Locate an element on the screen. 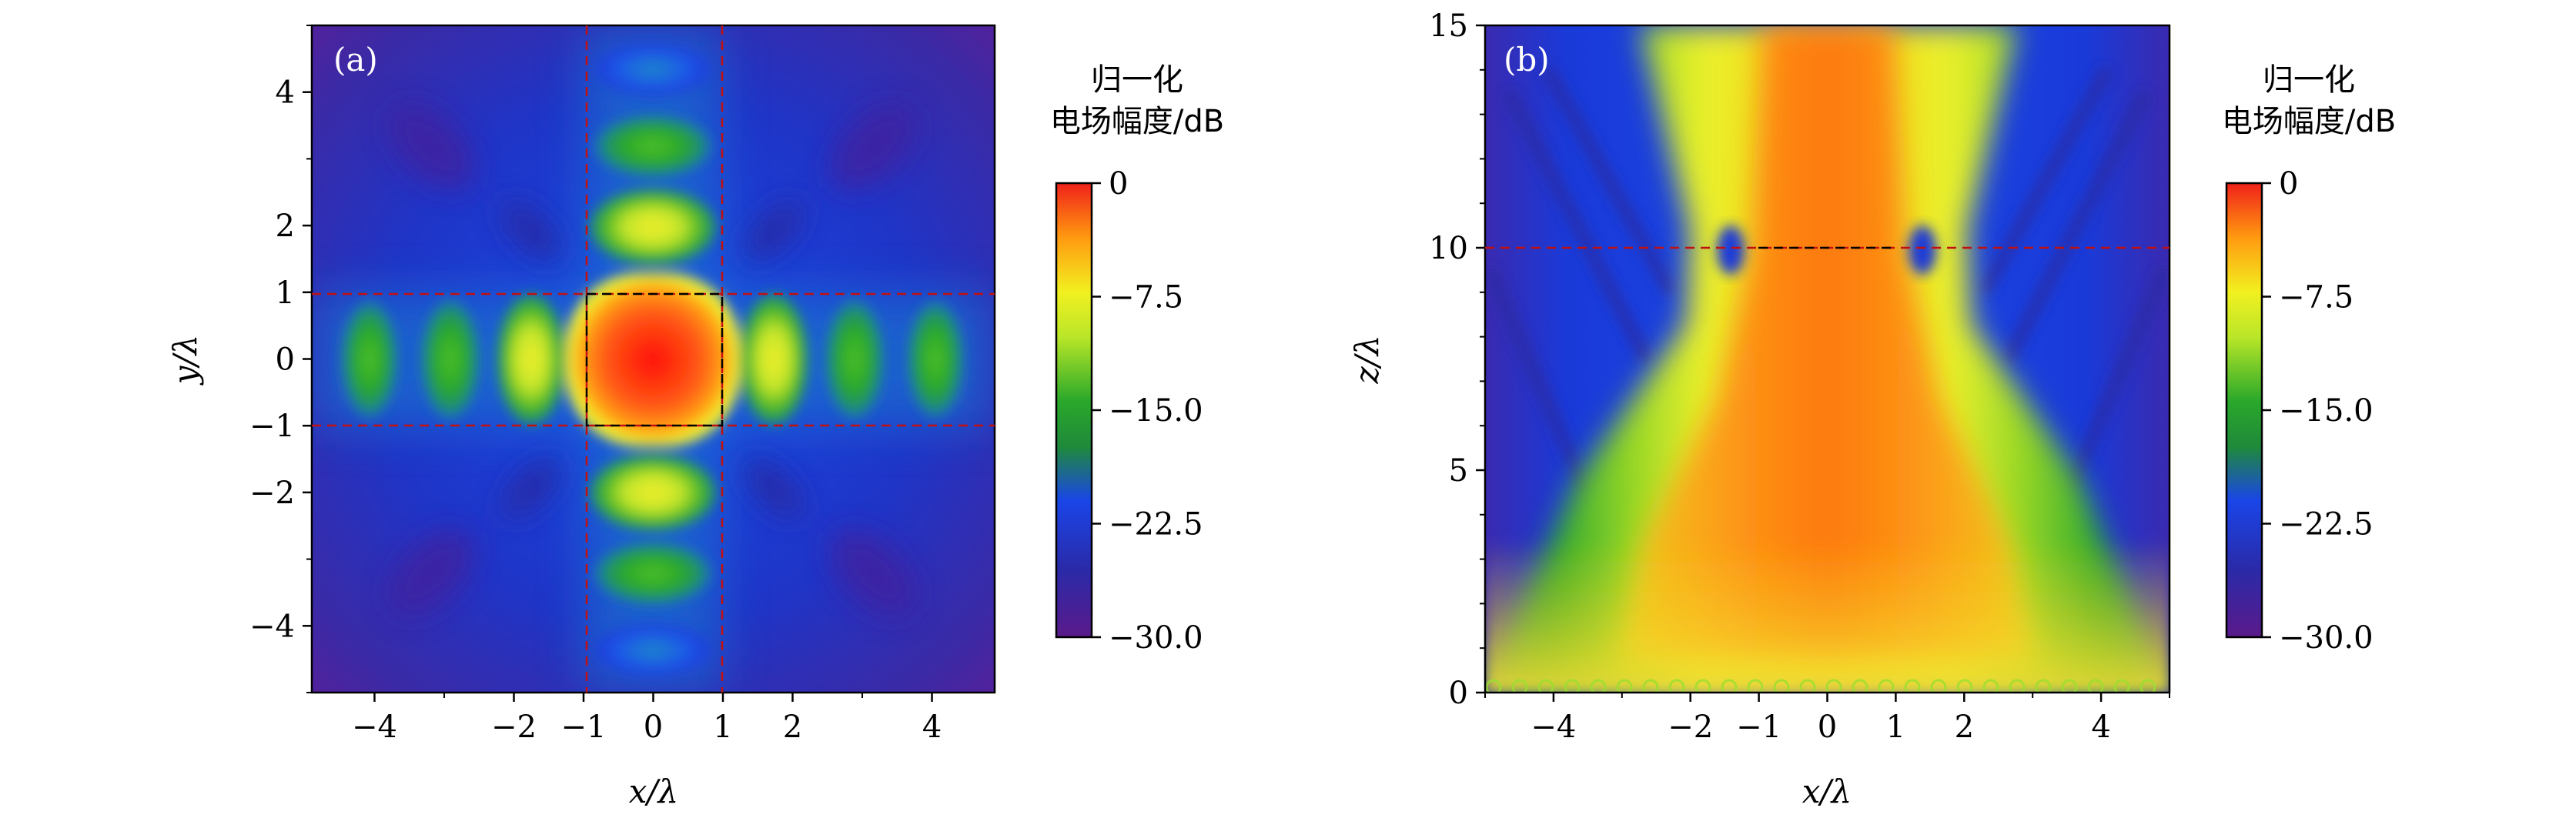 This screenshot has height=818, width=2576. panel-b-x-tick-label: −2 is located at coordinates (1690, 727).